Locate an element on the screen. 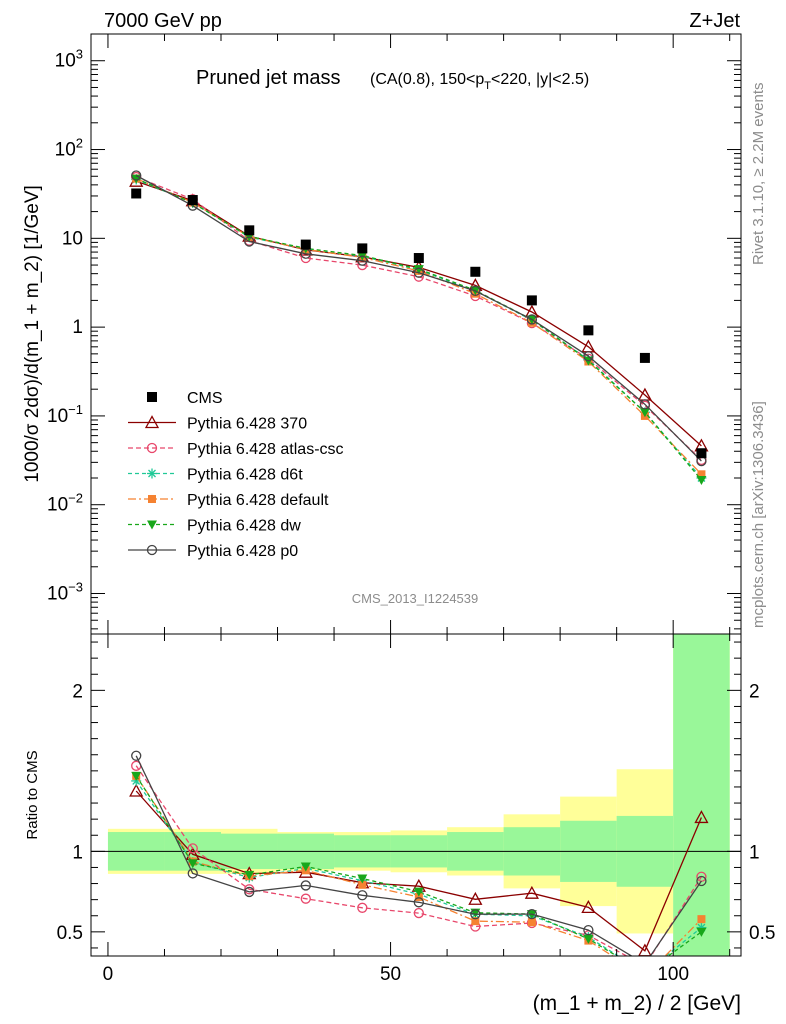  ratio-ytick-label-right-2: 0.5 is located at coordinates (762, 933).